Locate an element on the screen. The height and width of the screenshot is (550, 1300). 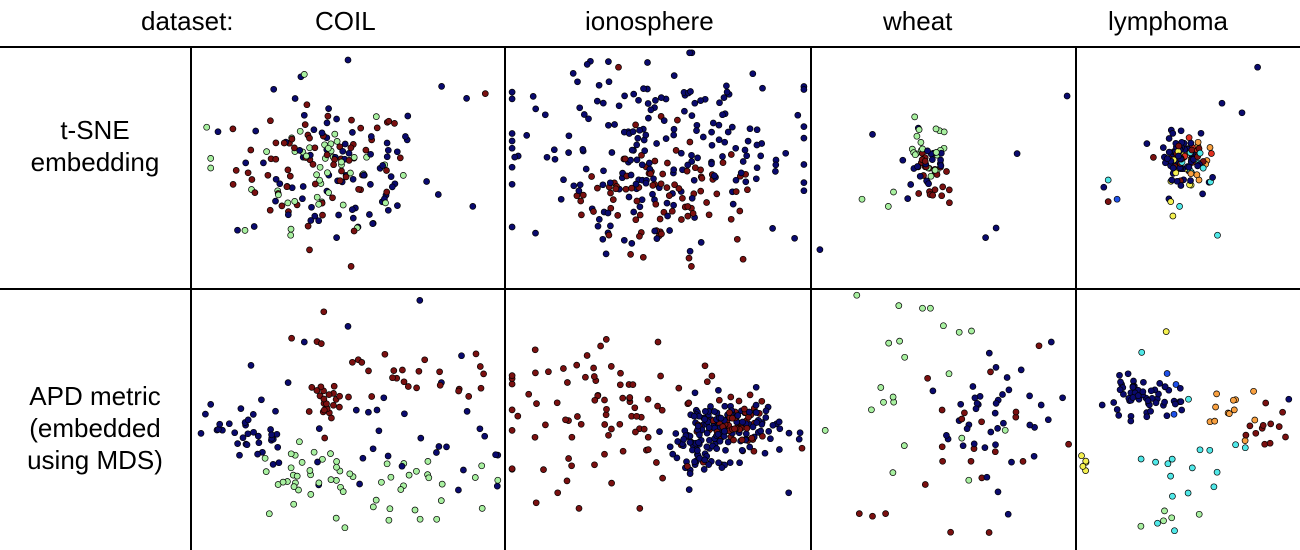
column-divider-line is located at coordinates (1076, 298).